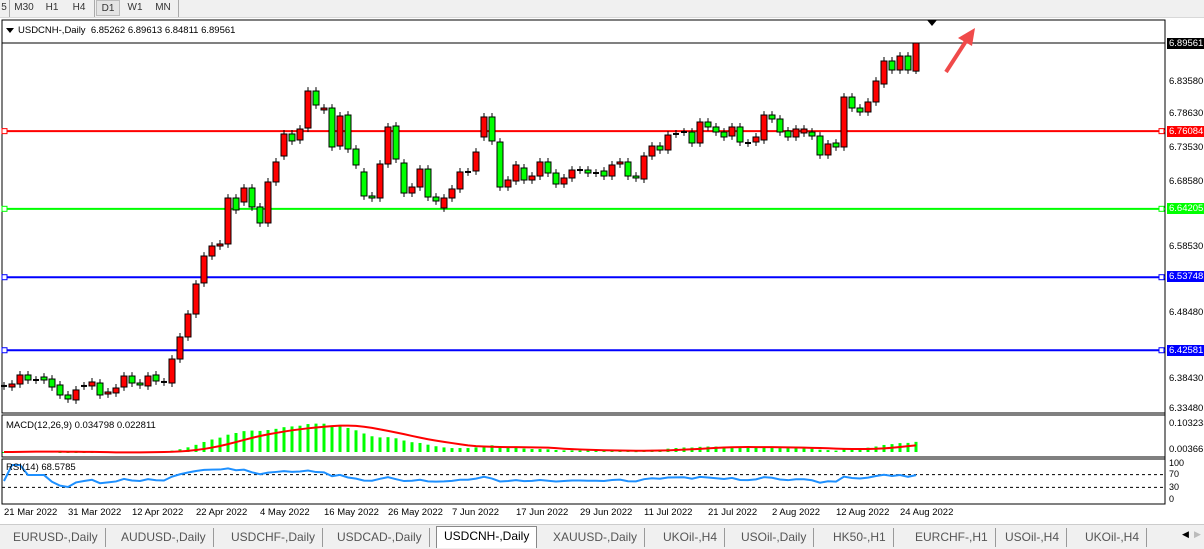 Image resolution: width=1204 pixels, height=549 pixels. Describe the element at coordinates (222, 512) in the screenshot. I see `date-tick: 22 Apr 2022` at that location.